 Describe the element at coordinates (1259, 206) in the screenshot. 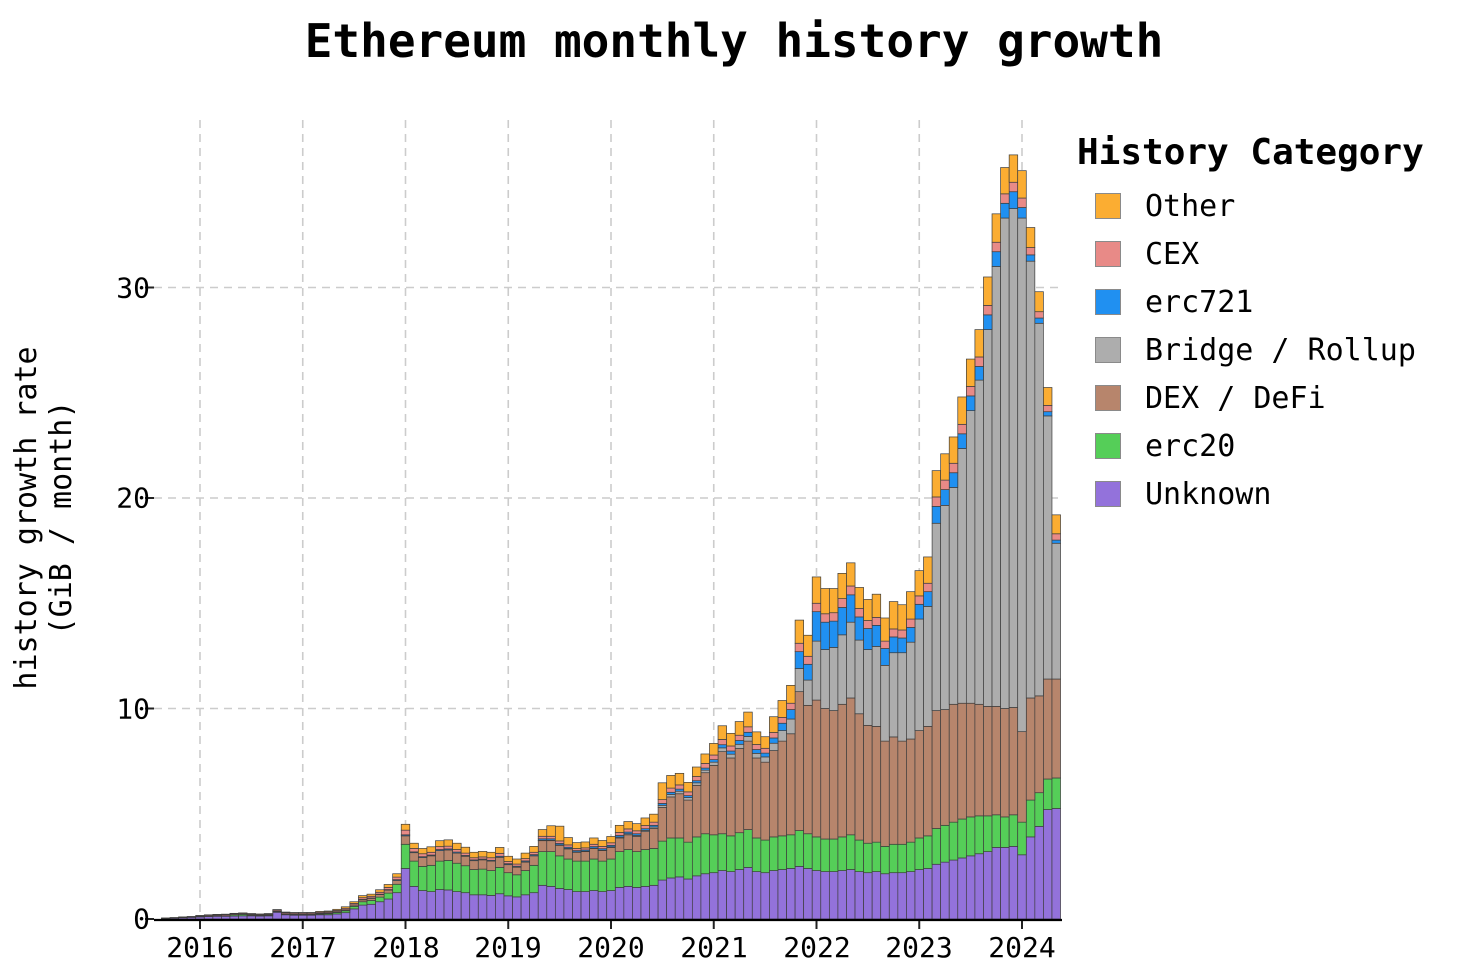

I see `legend-item: Other` at that location.